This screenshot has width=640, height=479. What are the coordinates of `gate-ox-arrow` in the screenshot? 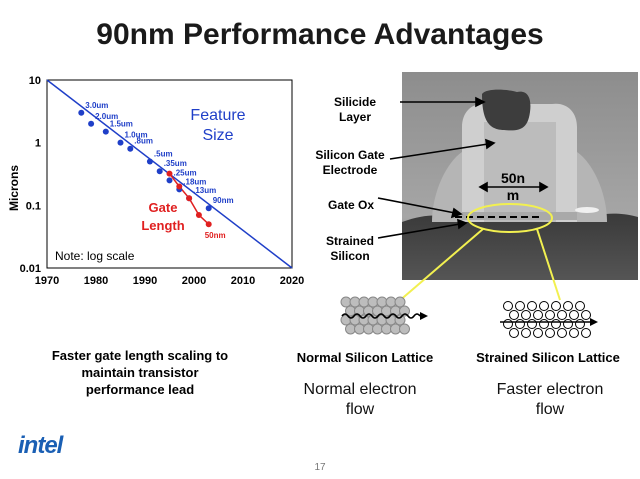 It's located at (416, 205).